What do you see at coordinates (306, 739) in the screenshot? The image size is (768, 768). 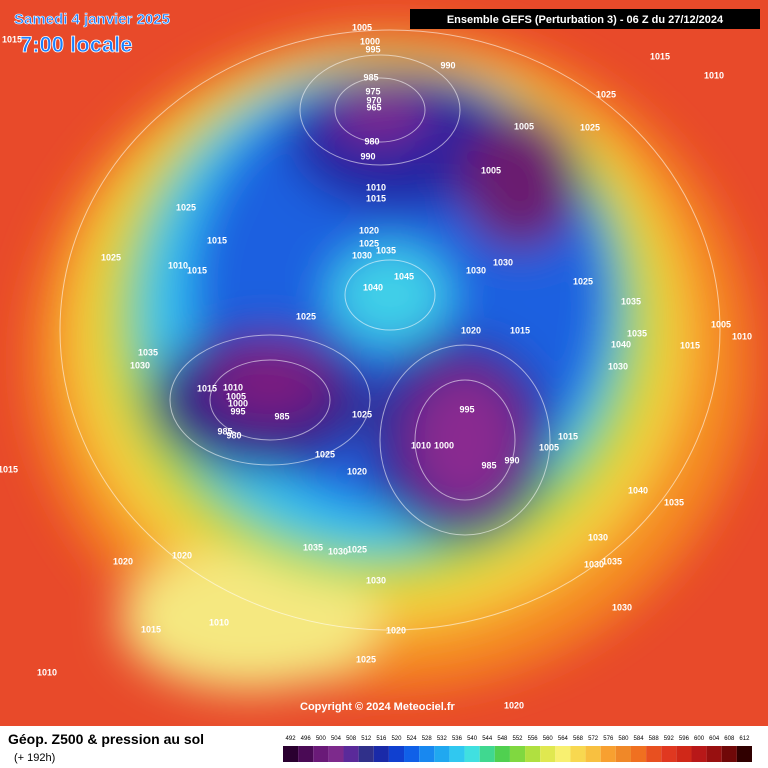 I see `legend-label: 496` at bounding box center [306, 739].